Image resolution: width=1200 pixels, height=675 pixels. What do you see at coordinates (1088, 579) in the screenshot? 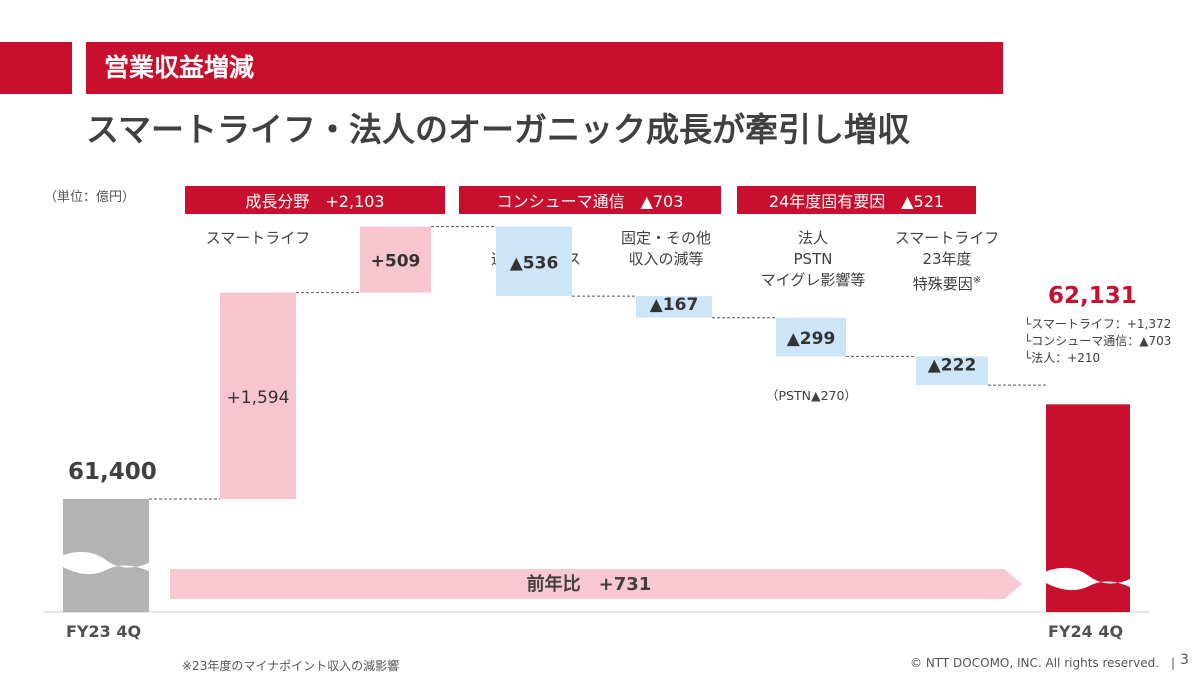
I see `axis-break-end` at bounding box center [1088, 579].